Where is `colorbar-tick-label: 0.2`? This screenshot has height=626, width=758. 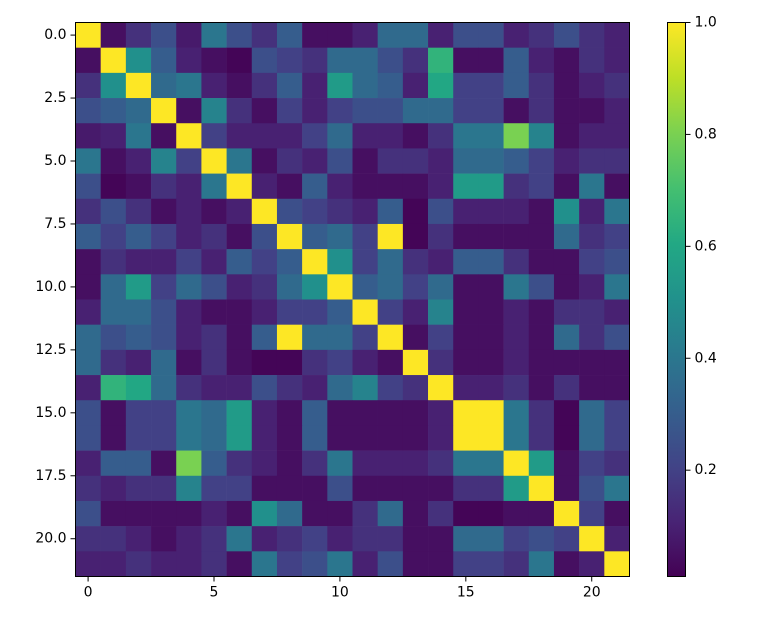 colorbar-tick-label: 0.2 is located at coordinates (706, 470).